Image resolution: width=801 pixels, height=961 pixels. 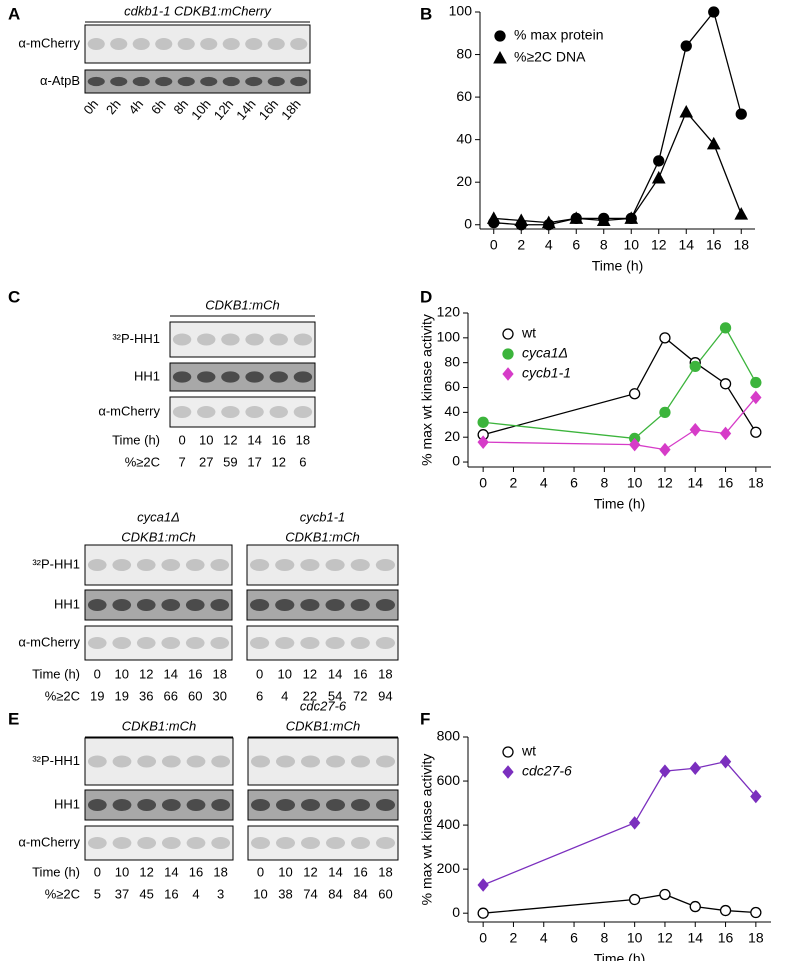 What do you see at coordinates (14, 296) in the screenshot?
I see `panel-label: C` at bounding box center [14, 296].